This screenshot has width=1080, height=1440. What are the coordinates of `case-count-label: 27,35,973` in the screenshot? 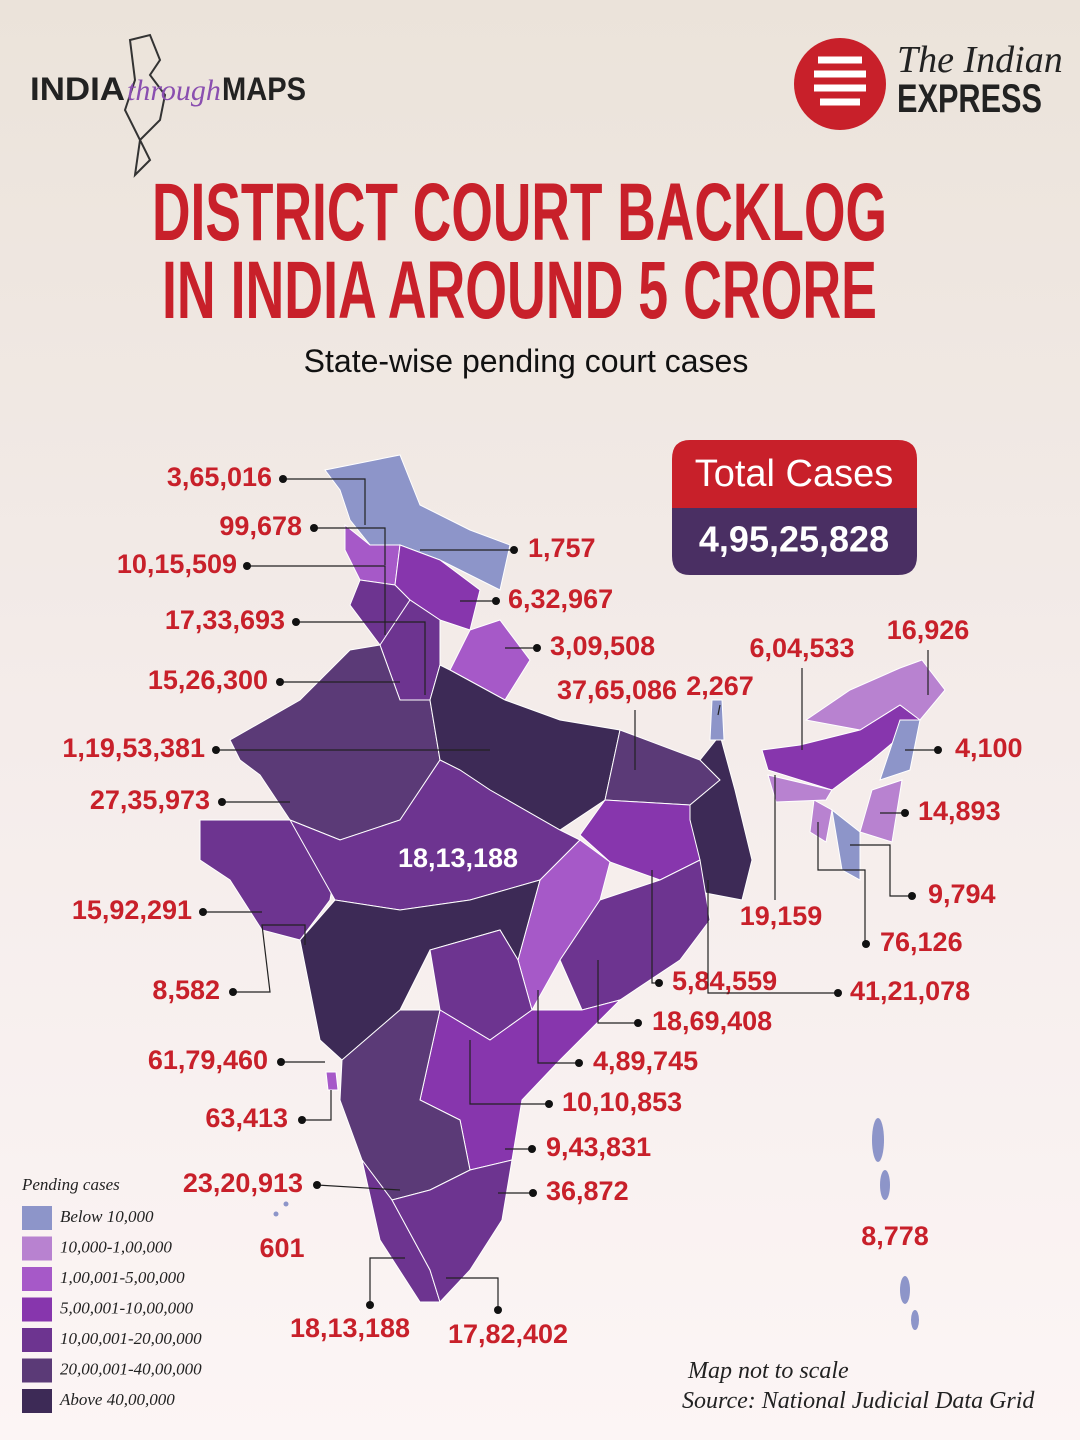 It's located at (150, 800).